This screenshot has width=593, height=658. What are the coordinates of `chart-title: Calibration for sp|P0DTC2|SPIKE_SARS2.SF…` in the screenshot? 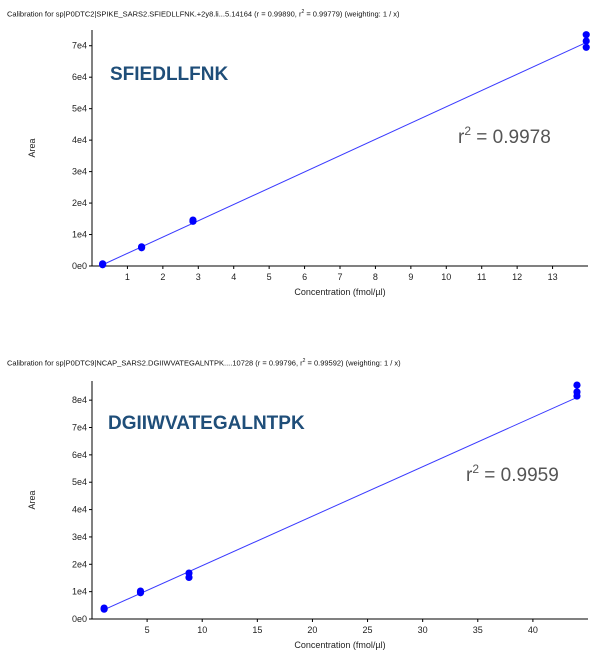 It's located at (203, 14).